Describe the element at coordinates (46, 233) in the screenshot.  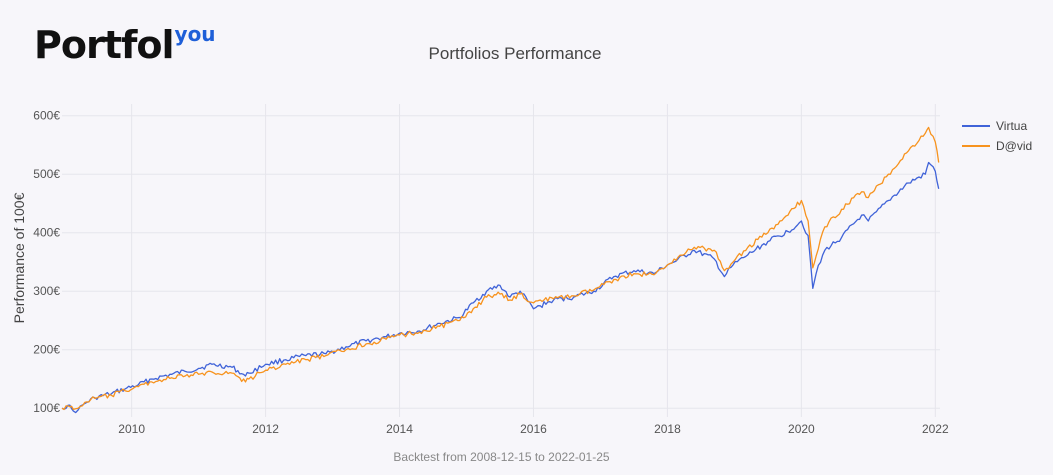
I see `y-tick-label: 400€` at that location.